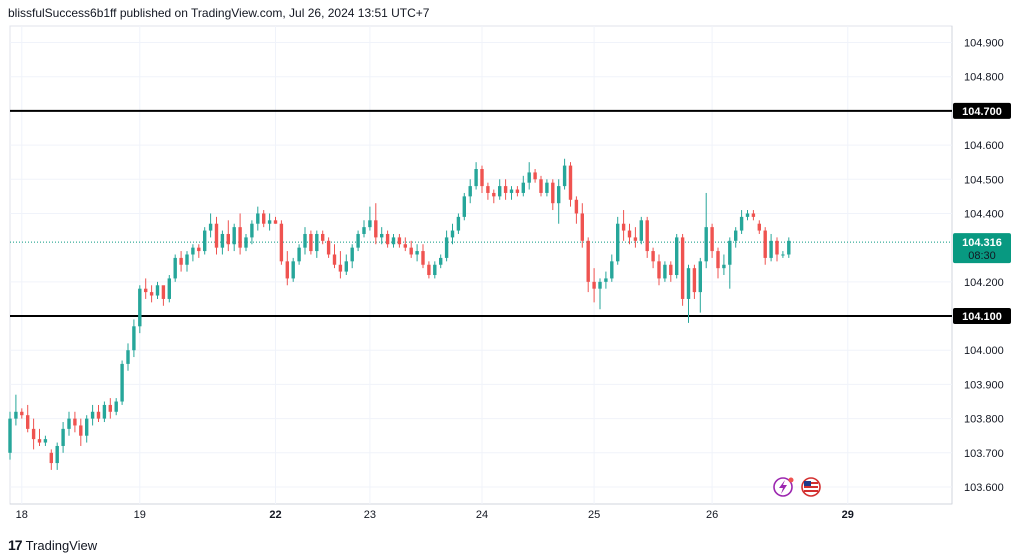  Describe the element at coordinates (984, 180) in the screenshot. I see `y-tick-label: 104.500` at that location.